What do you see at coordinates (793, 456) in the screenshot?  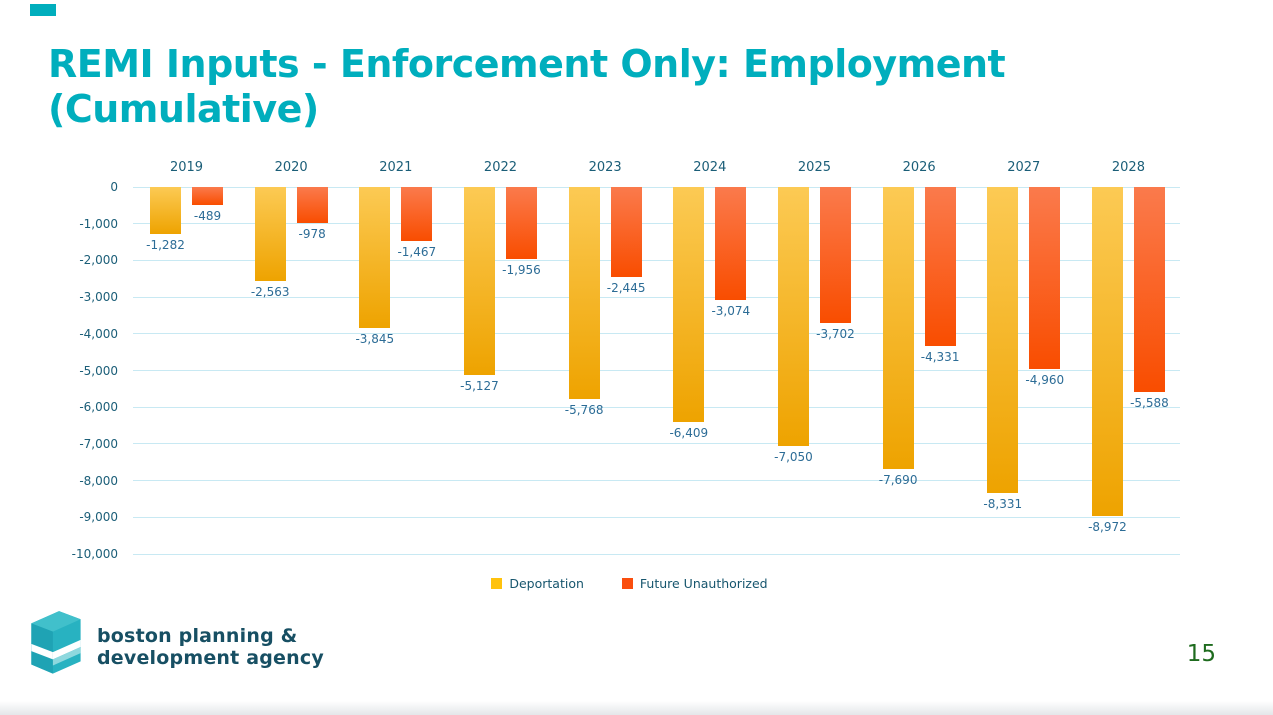 I see `bar-value-label-deportation-2025: -7,050` at bounding box center [793, 456].